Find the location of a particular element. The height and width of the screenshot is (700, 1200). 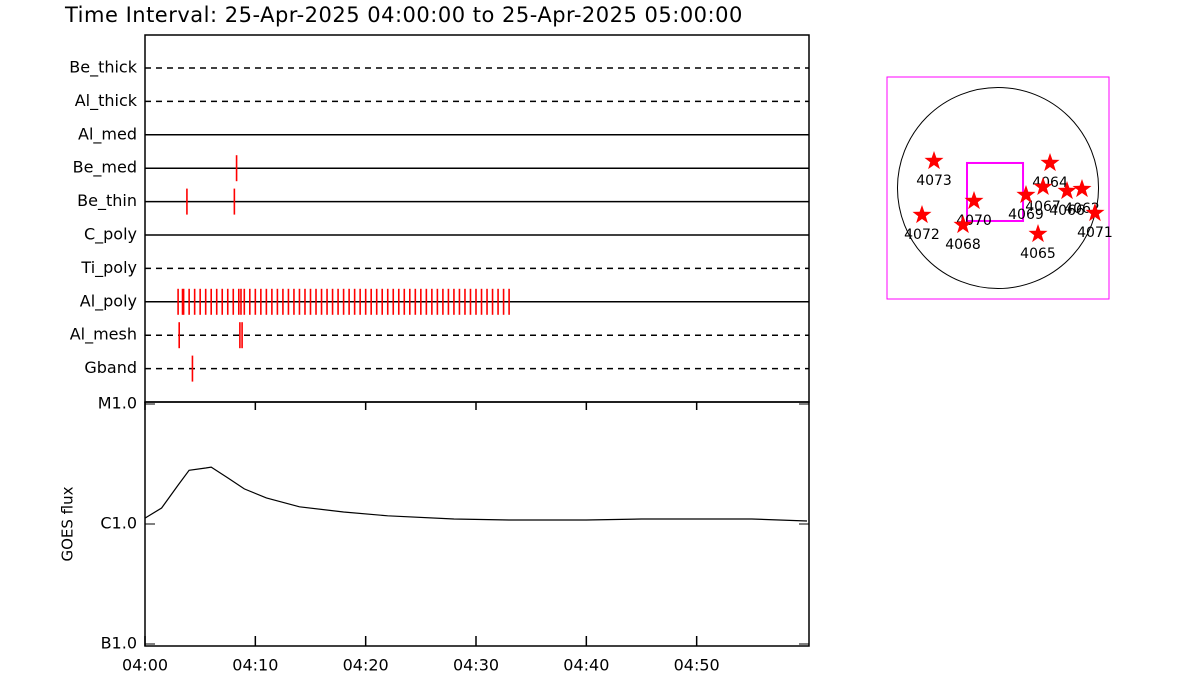

row-label: Al_mesh is located at coordinates (103, 335).